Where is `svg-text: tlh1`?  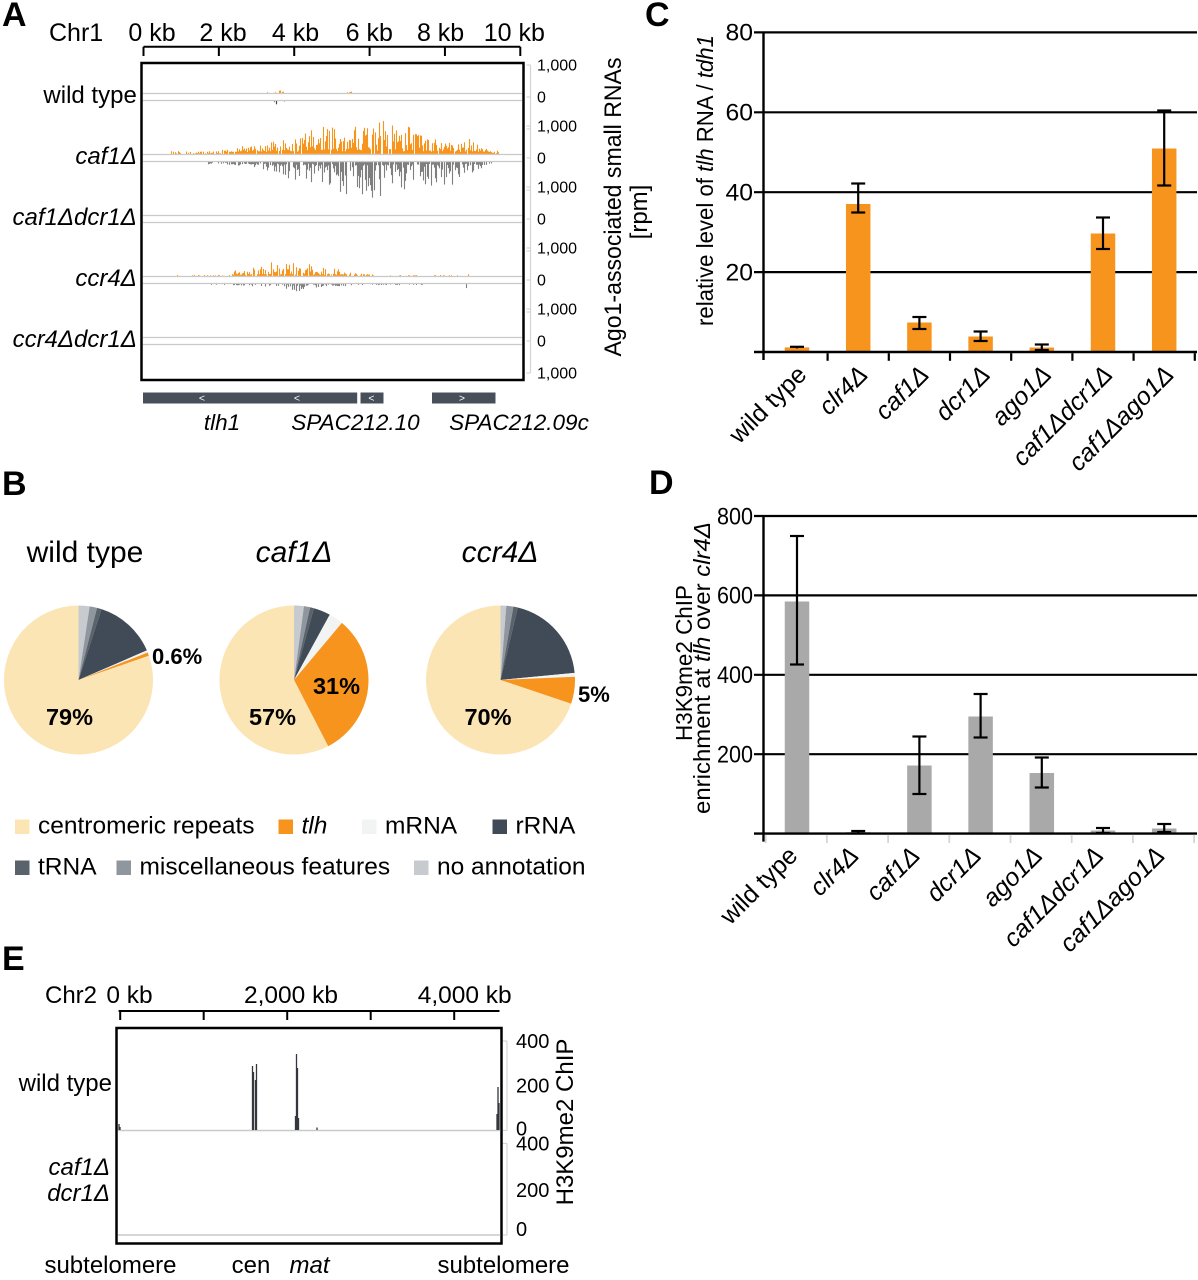
svg-text: tlh1 is located at coordinates (222, 422).